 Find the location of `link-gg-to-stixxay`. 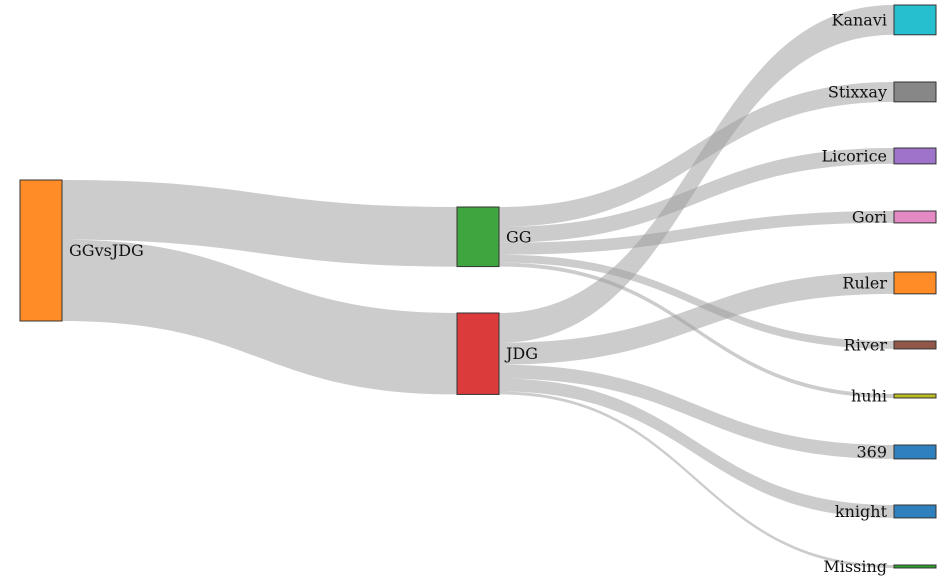

link-gg-to-stixxay is located at coordinates (696, 154).